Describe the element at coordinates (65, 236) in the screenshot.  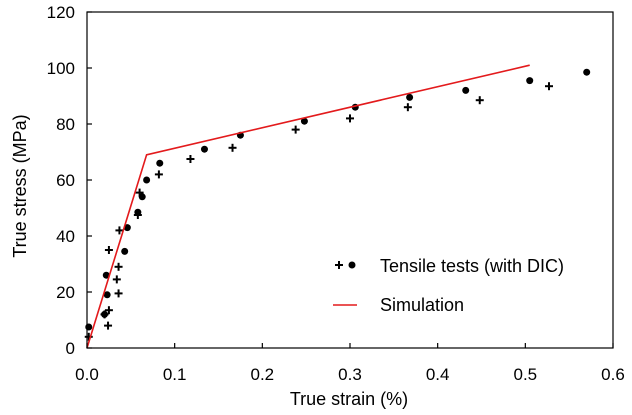
I see `y-tick-label: 40` at that location.